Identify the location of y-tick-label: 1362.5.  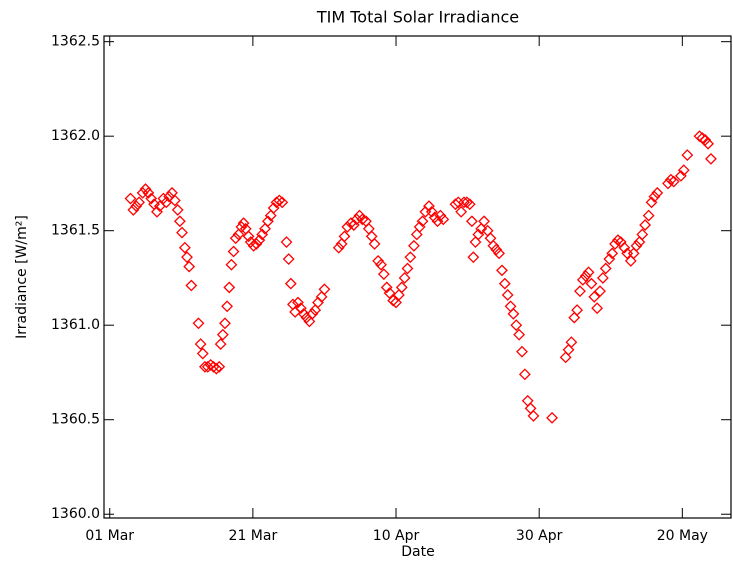
(75, 42).